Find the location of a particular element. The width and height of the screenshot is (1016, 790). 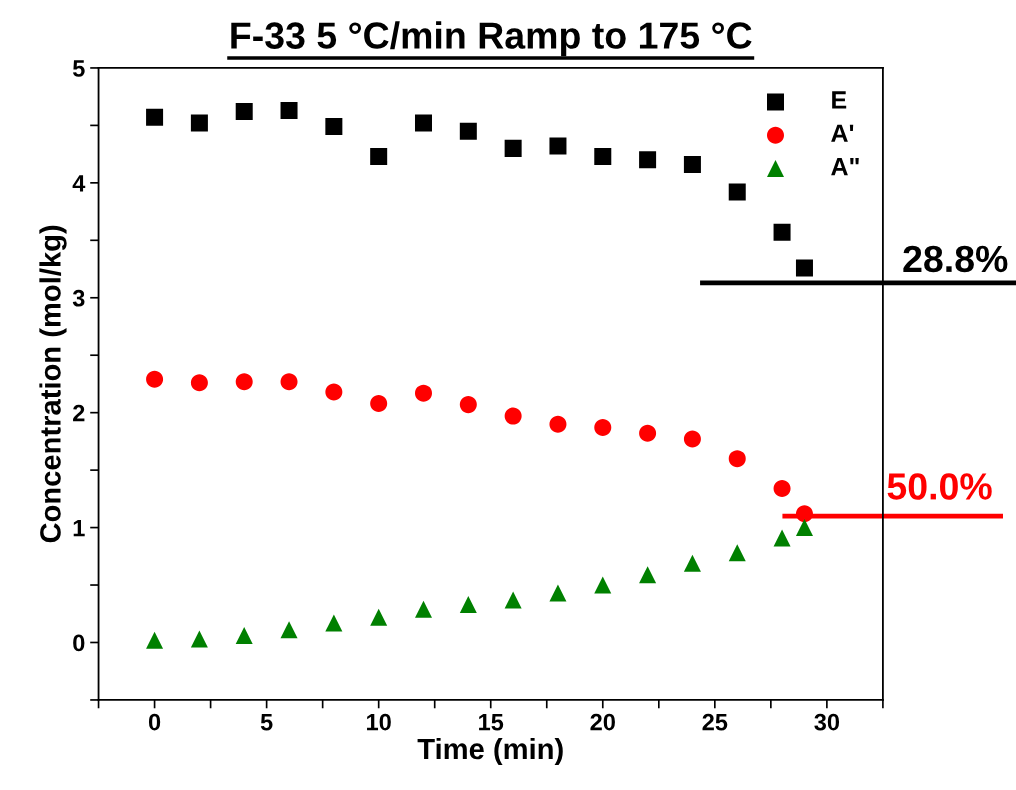

text: 28.8% is located at coordinates (955, 259).